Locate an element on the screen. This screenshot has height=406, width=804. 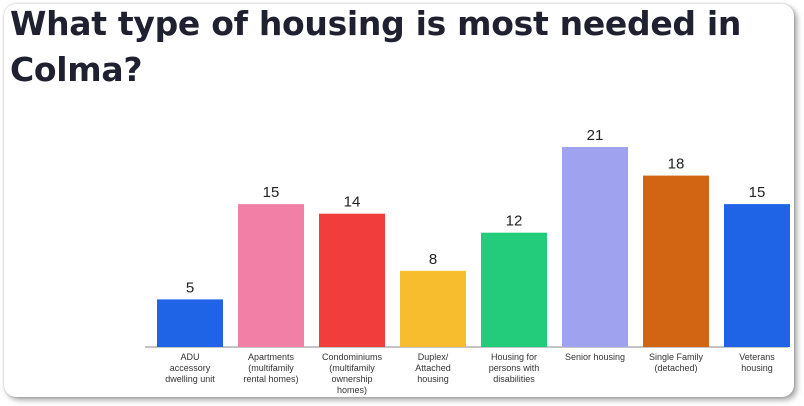
category-label-line: dwelling unit is located at coordinates (190, 379).